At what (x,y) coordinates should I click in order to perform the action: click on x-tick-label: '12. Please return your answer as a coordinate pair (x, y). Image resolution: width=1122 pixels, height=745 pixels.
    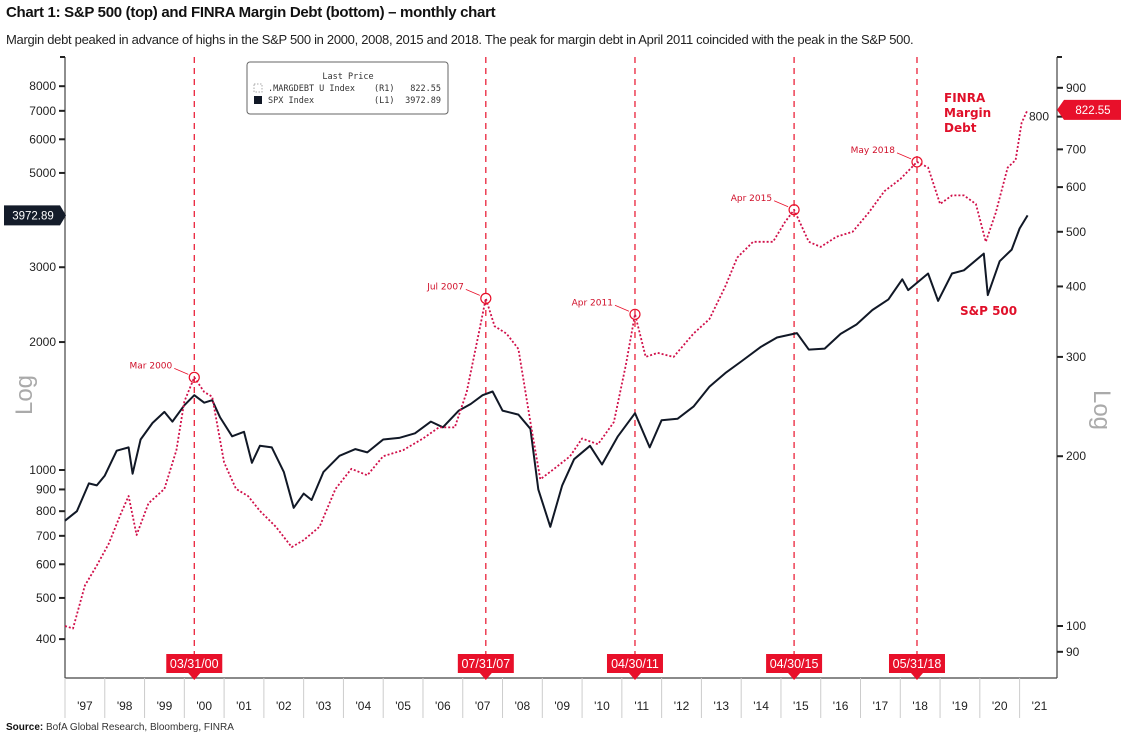
    Looking at the image, I should click on (682, 706).